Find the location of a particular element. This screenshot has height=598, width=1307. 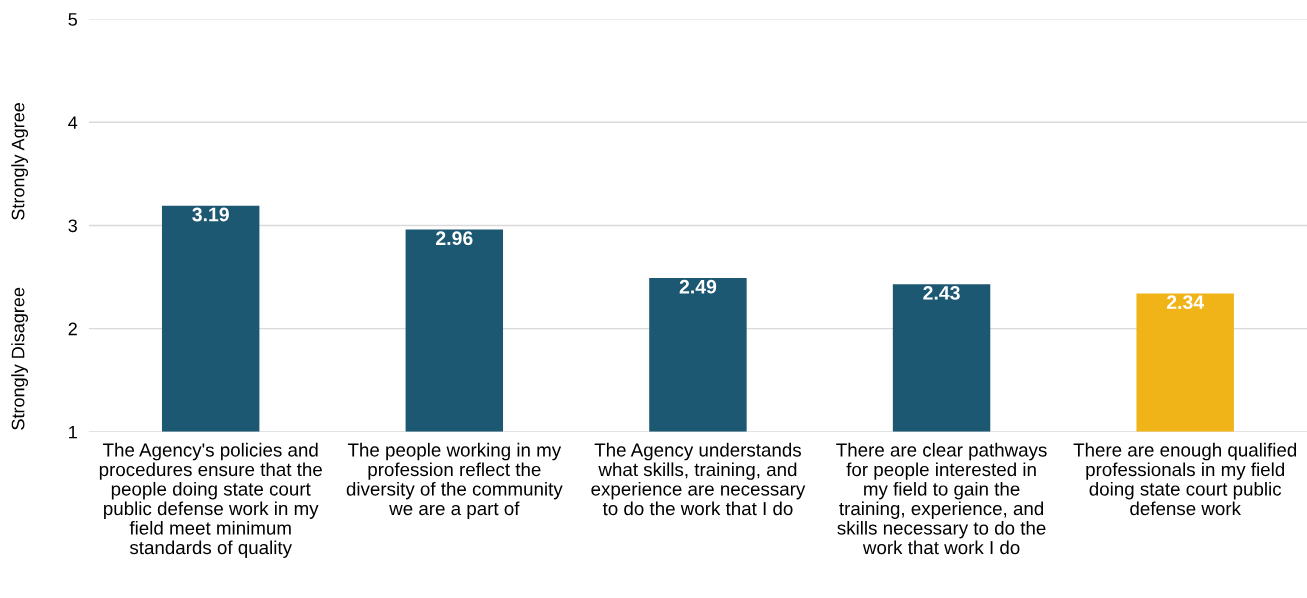

data-label: 3.19 is located at coordinates (210, 214).